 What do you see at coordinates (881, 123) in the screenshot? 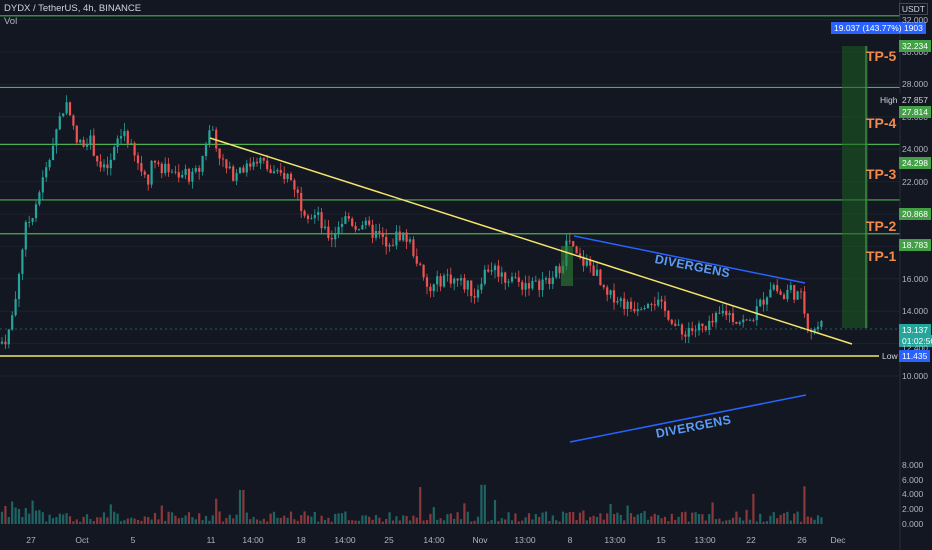
I see `tp4-label: TP-4` at bounding box center [881, 123].